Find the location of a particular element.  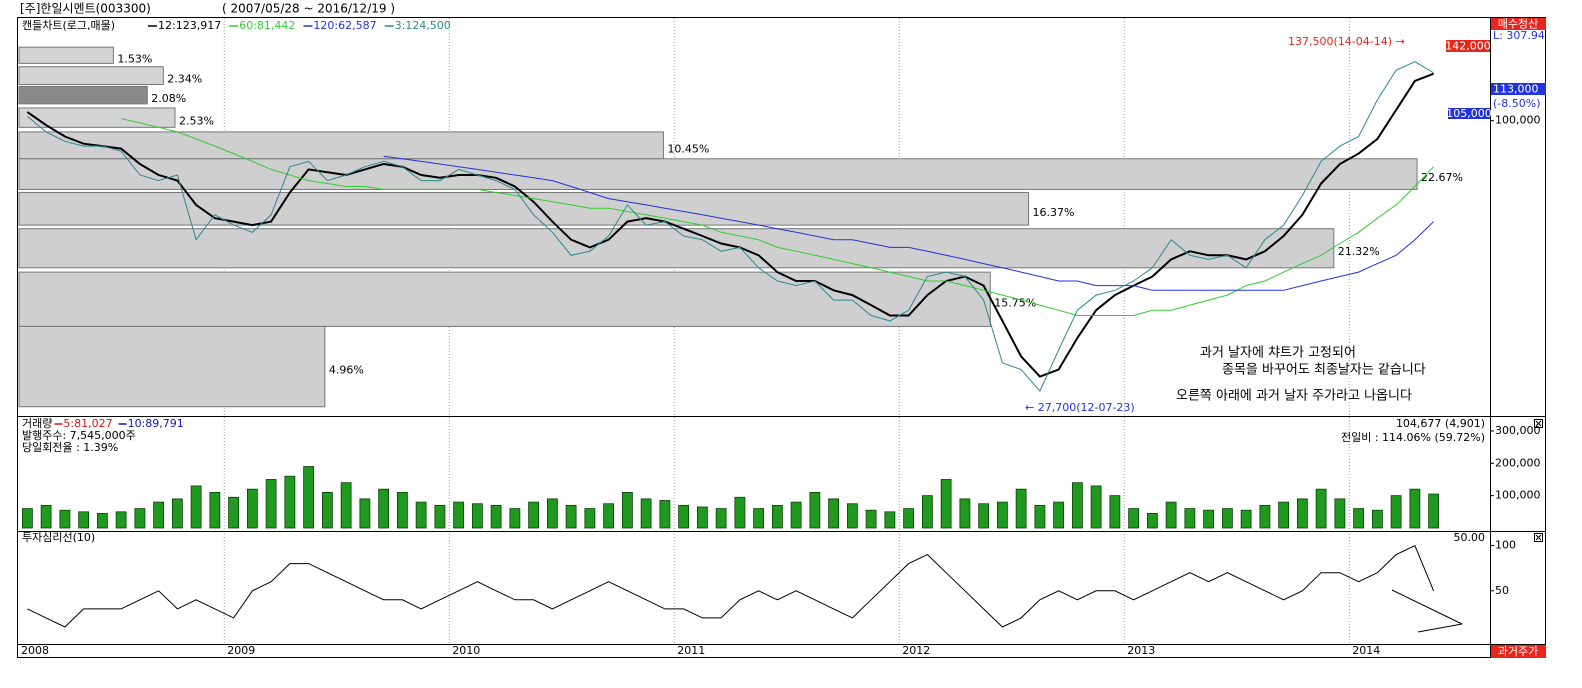

last-price-box is located at coordinates (1518, 89).